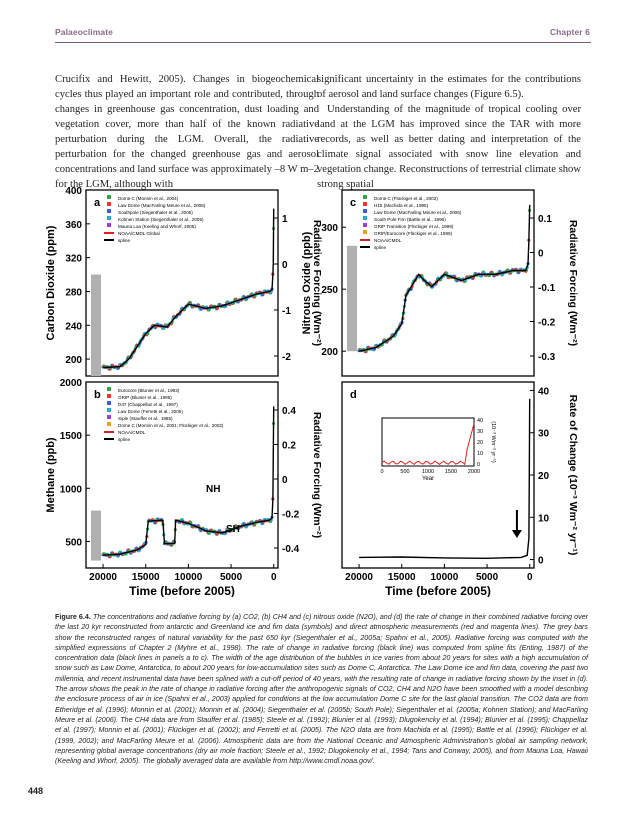 The width and height of the screenshot is (638, 826). What do you see at coordinates (73, 542) in the screenshot?
I see `y-tick-label: 500` at bounding box center [73, 542].